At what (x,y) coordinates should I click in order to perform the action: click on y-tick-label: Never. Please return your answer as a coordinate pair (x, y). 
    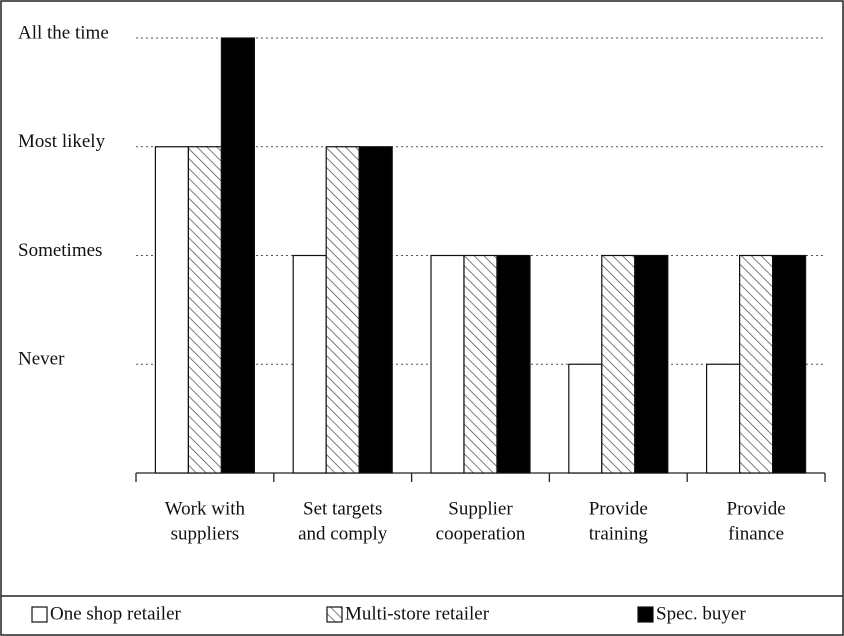
    Looking at the image, I should click on (41, 359).